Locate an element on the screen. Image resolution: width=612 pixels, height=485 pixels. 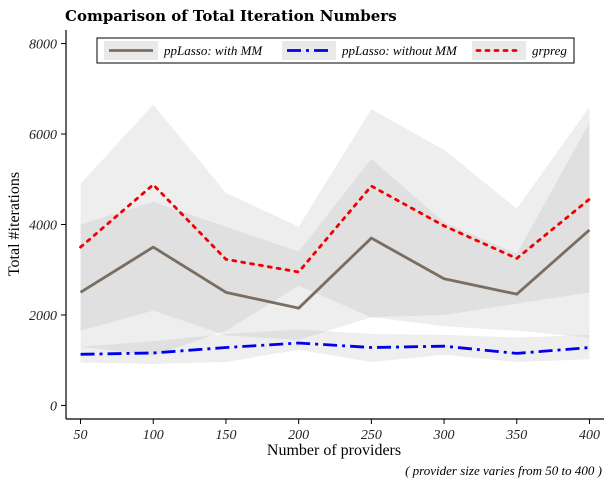
y-tick-label: 4000 is located at coordinates (43, 226).